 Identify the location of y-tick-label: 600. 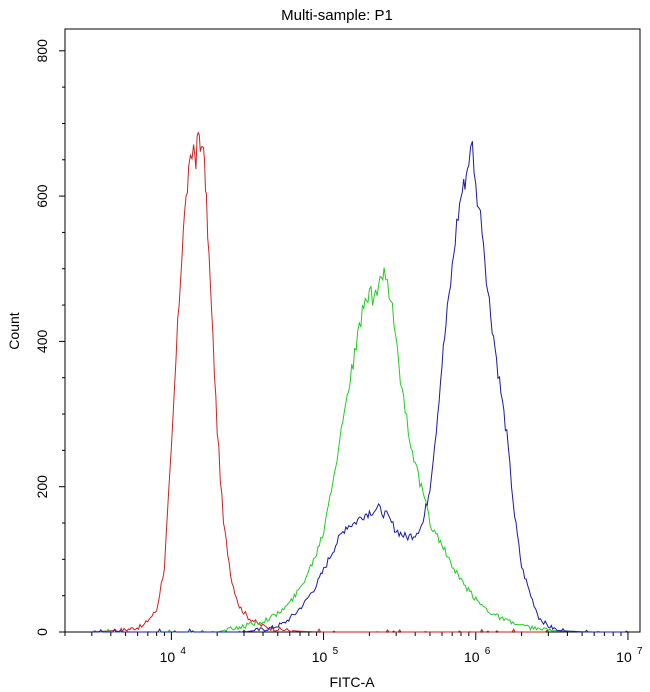
(42, 196).